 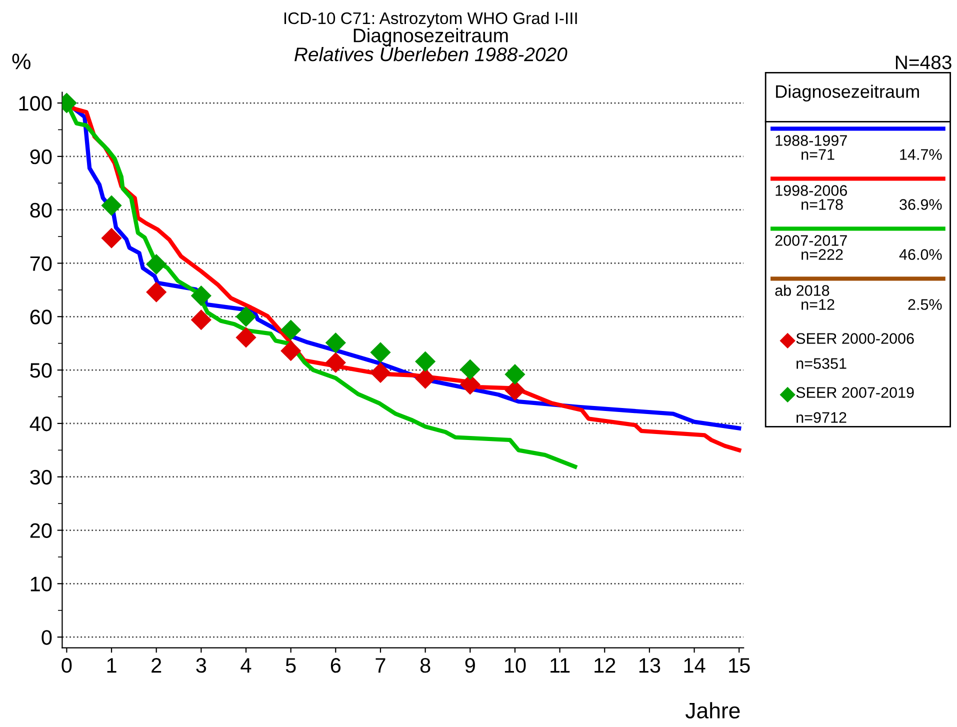 What do you see at coordinates (157, 665) in the screenshot?
I see `x-tick-label: 2` at bounding box center [157, 665].